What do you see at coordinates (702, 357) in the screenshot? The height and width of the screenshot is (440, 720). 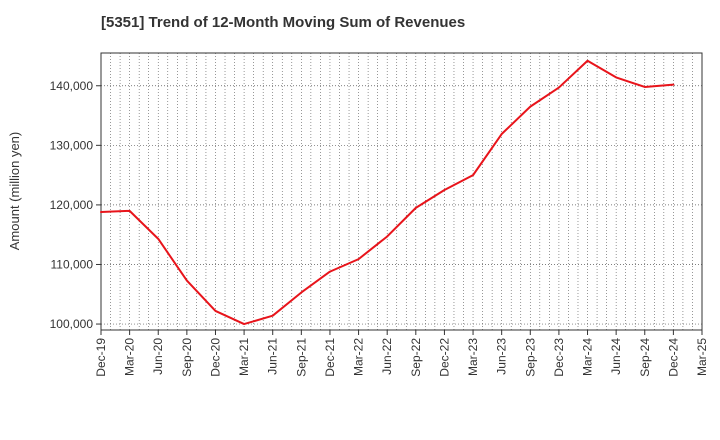 I see `x-tick-label: Mar-25` at bounding box center [702, 357].